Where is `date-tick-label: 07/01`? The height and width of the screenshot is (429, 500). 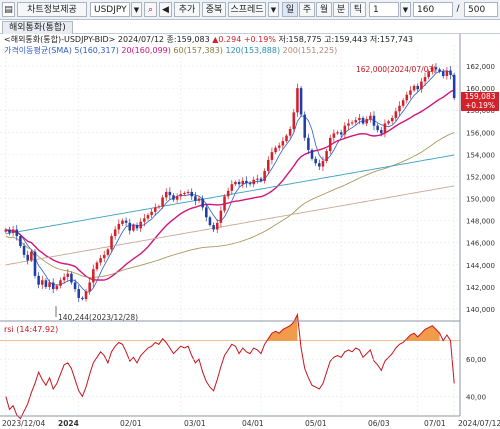
date-tick-label: 07/01 is located at coordinates (435, 423).